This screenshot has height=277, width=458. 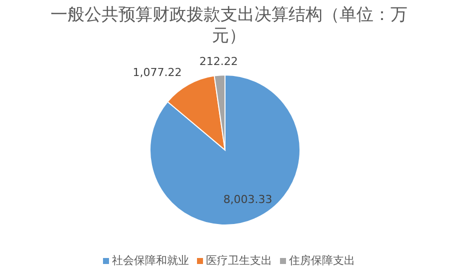 What do you see at coordinates (247, 199) in the screenshot?
I see `data-label: 8,003.33` at bounding box center [247, 199].